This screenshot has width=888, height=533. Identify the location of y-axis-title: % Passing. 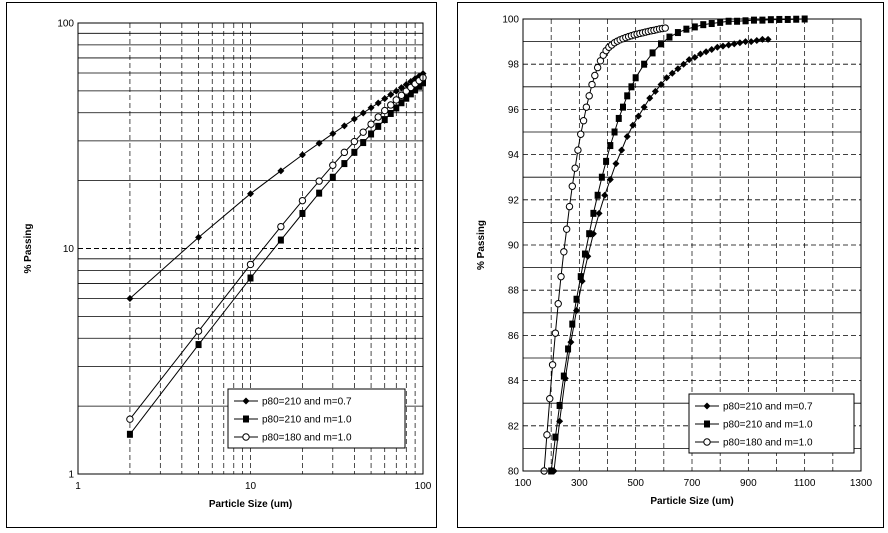
(28, 248).